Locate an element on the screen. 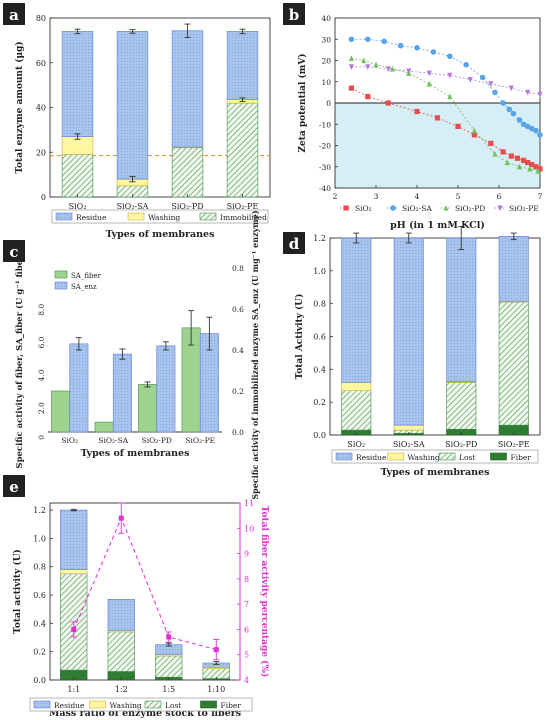  y-right-tick-label: 11 is located at coordinates (249, 503).